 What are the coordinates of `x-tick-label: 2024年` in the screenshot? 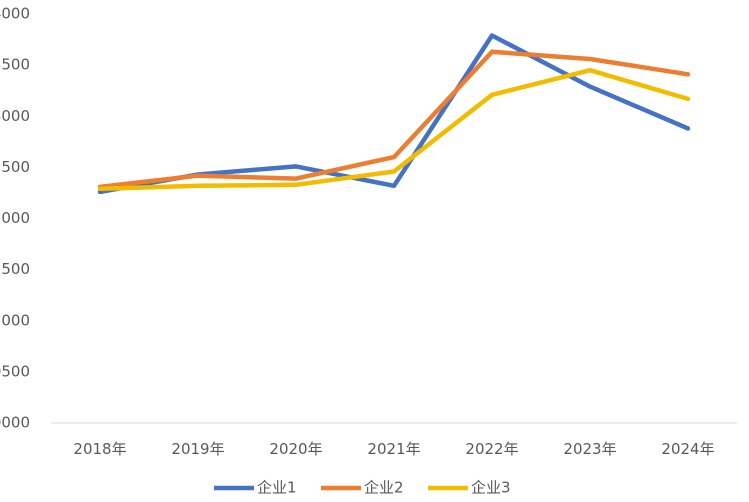 It's located at (687, 449).